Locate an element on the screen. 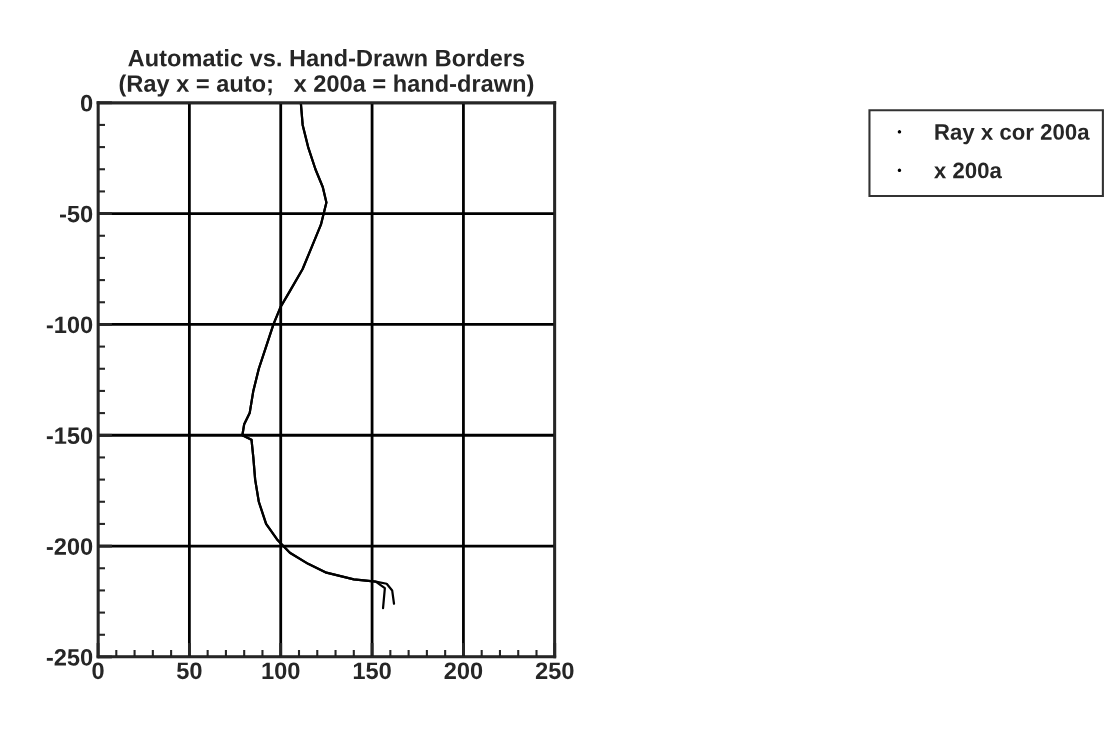  legend-label: Ray x cor 200a is located at coordinates (1012, 134).